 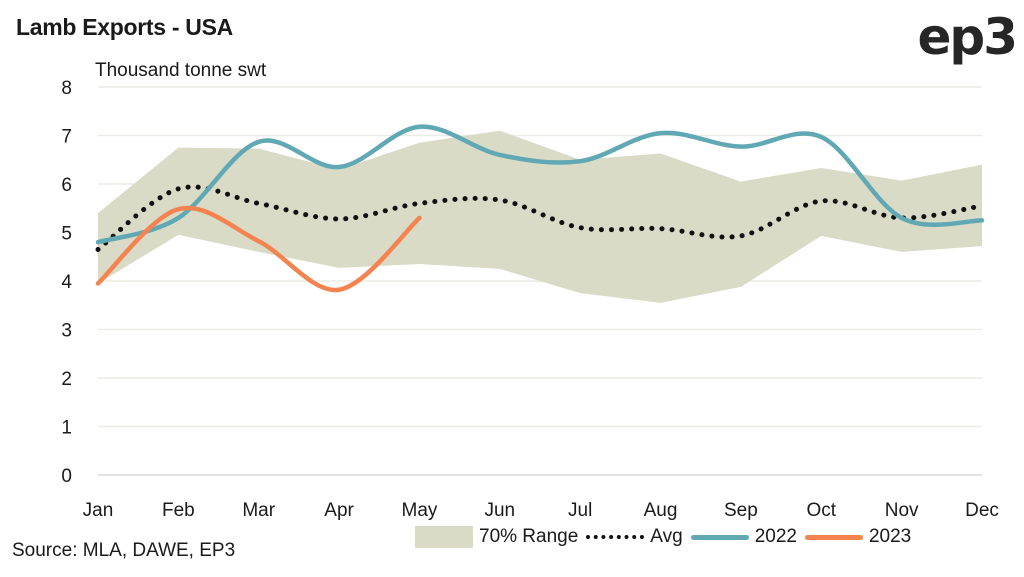 I want to click on legend-item-2023: 2023, so click(x=858, y=537).